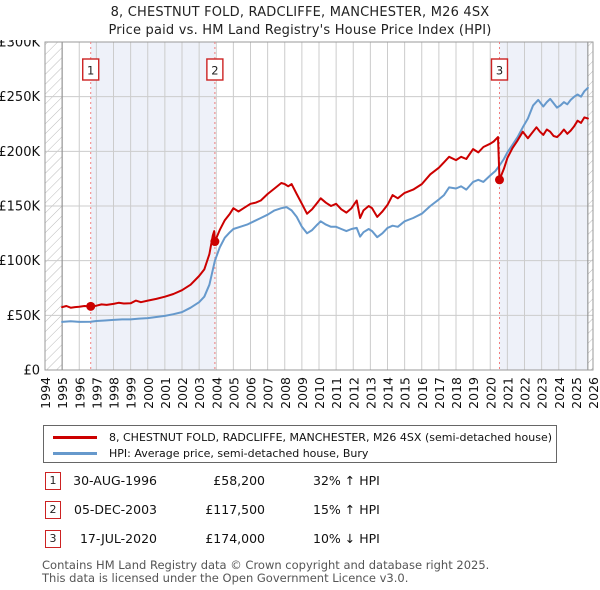 This screenshot has width=600, height=590. Describe the element at coordinates (53, 481) in the screenshot. I see `sale-number-badge: 1` at that location.